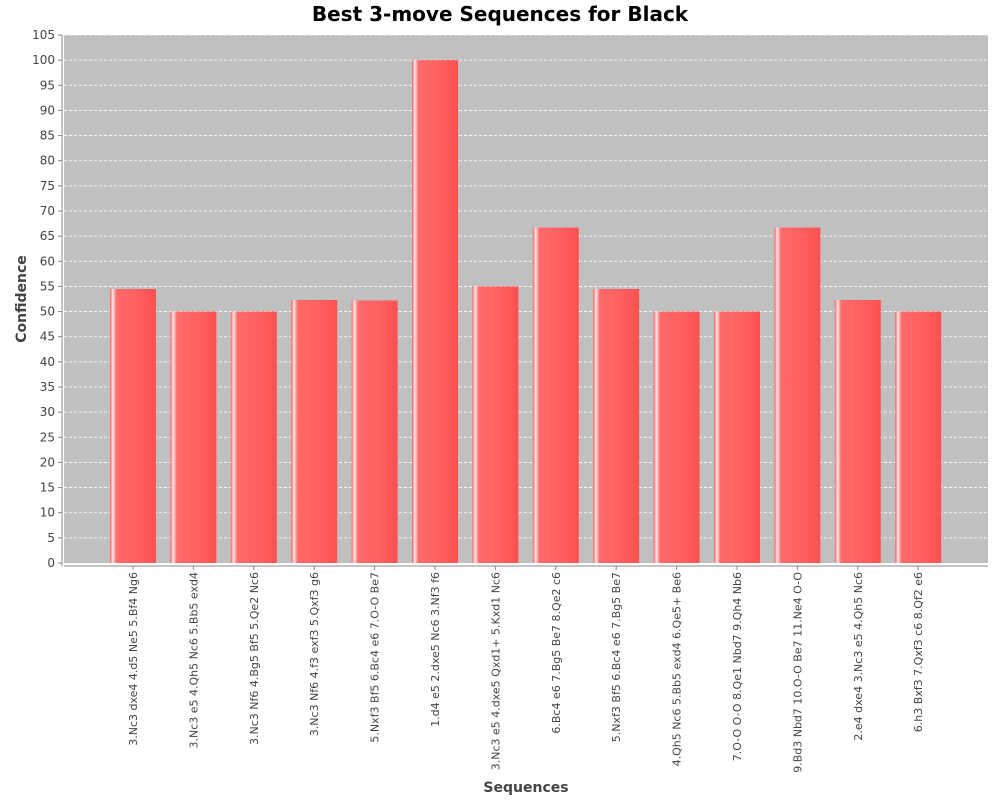 This screenshot has height=800, width=1000. Describe the element at coordinates (737, 666) in the screenshot. I see `x-tick-label: 7.O-O O-O 8.Qe1 Nbd7 9.Qh4 Nb6` at that location.